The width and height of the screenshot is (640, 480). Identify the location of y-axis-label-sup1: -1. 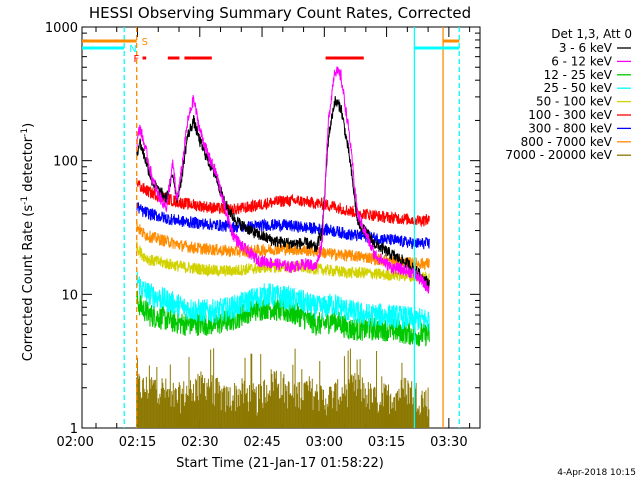
(25, 200).